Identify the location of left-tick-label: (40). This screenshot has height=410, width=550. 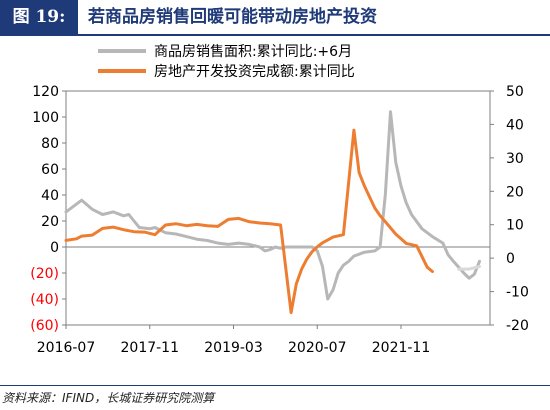
(44, 300).